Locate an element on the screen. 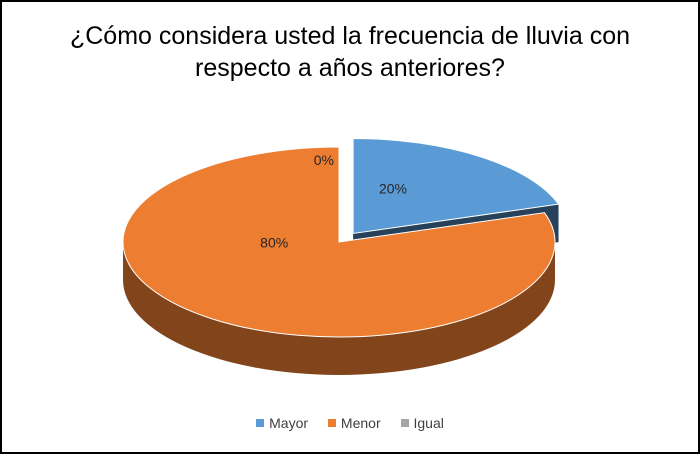  legend-item-igual: Igual is located at coordinates (422, 423).